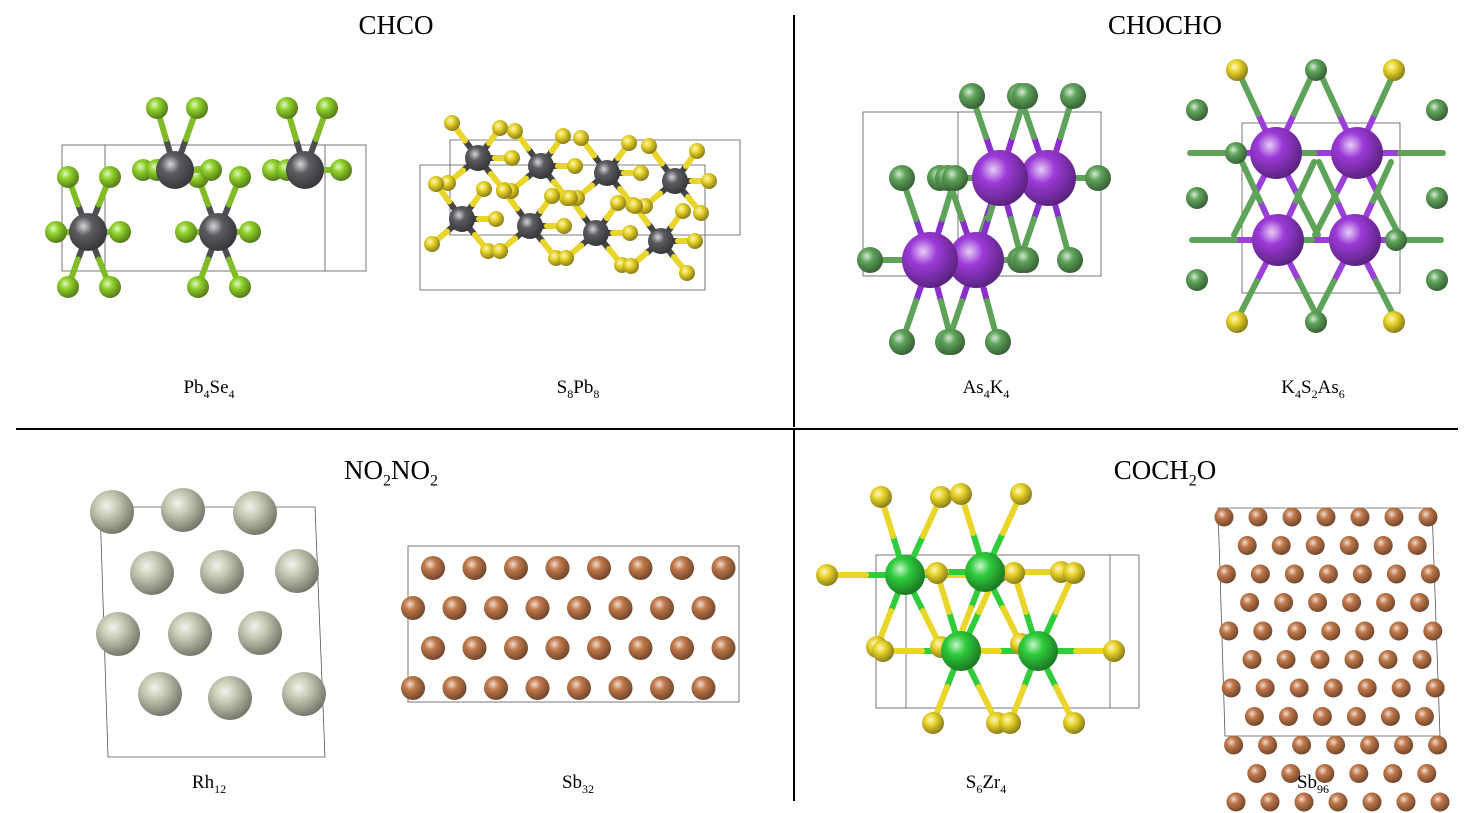 This screenshot has height=813, width=1476. Describe the element at coordinates (578, 784) in the screenshot. I see `formula-sb32: Sb32` at that location.